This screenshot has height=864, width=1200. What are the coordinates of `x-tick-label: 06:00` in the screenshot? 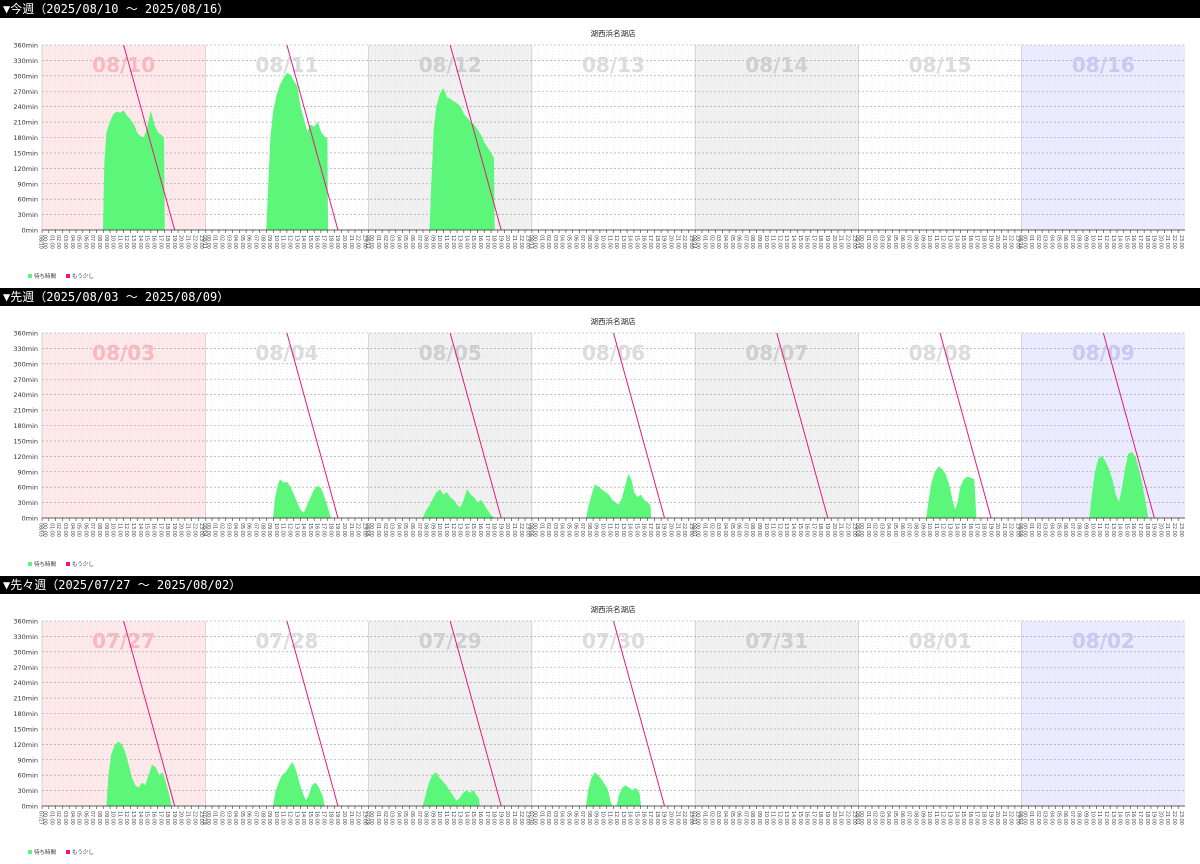 It's located at (249, 530).